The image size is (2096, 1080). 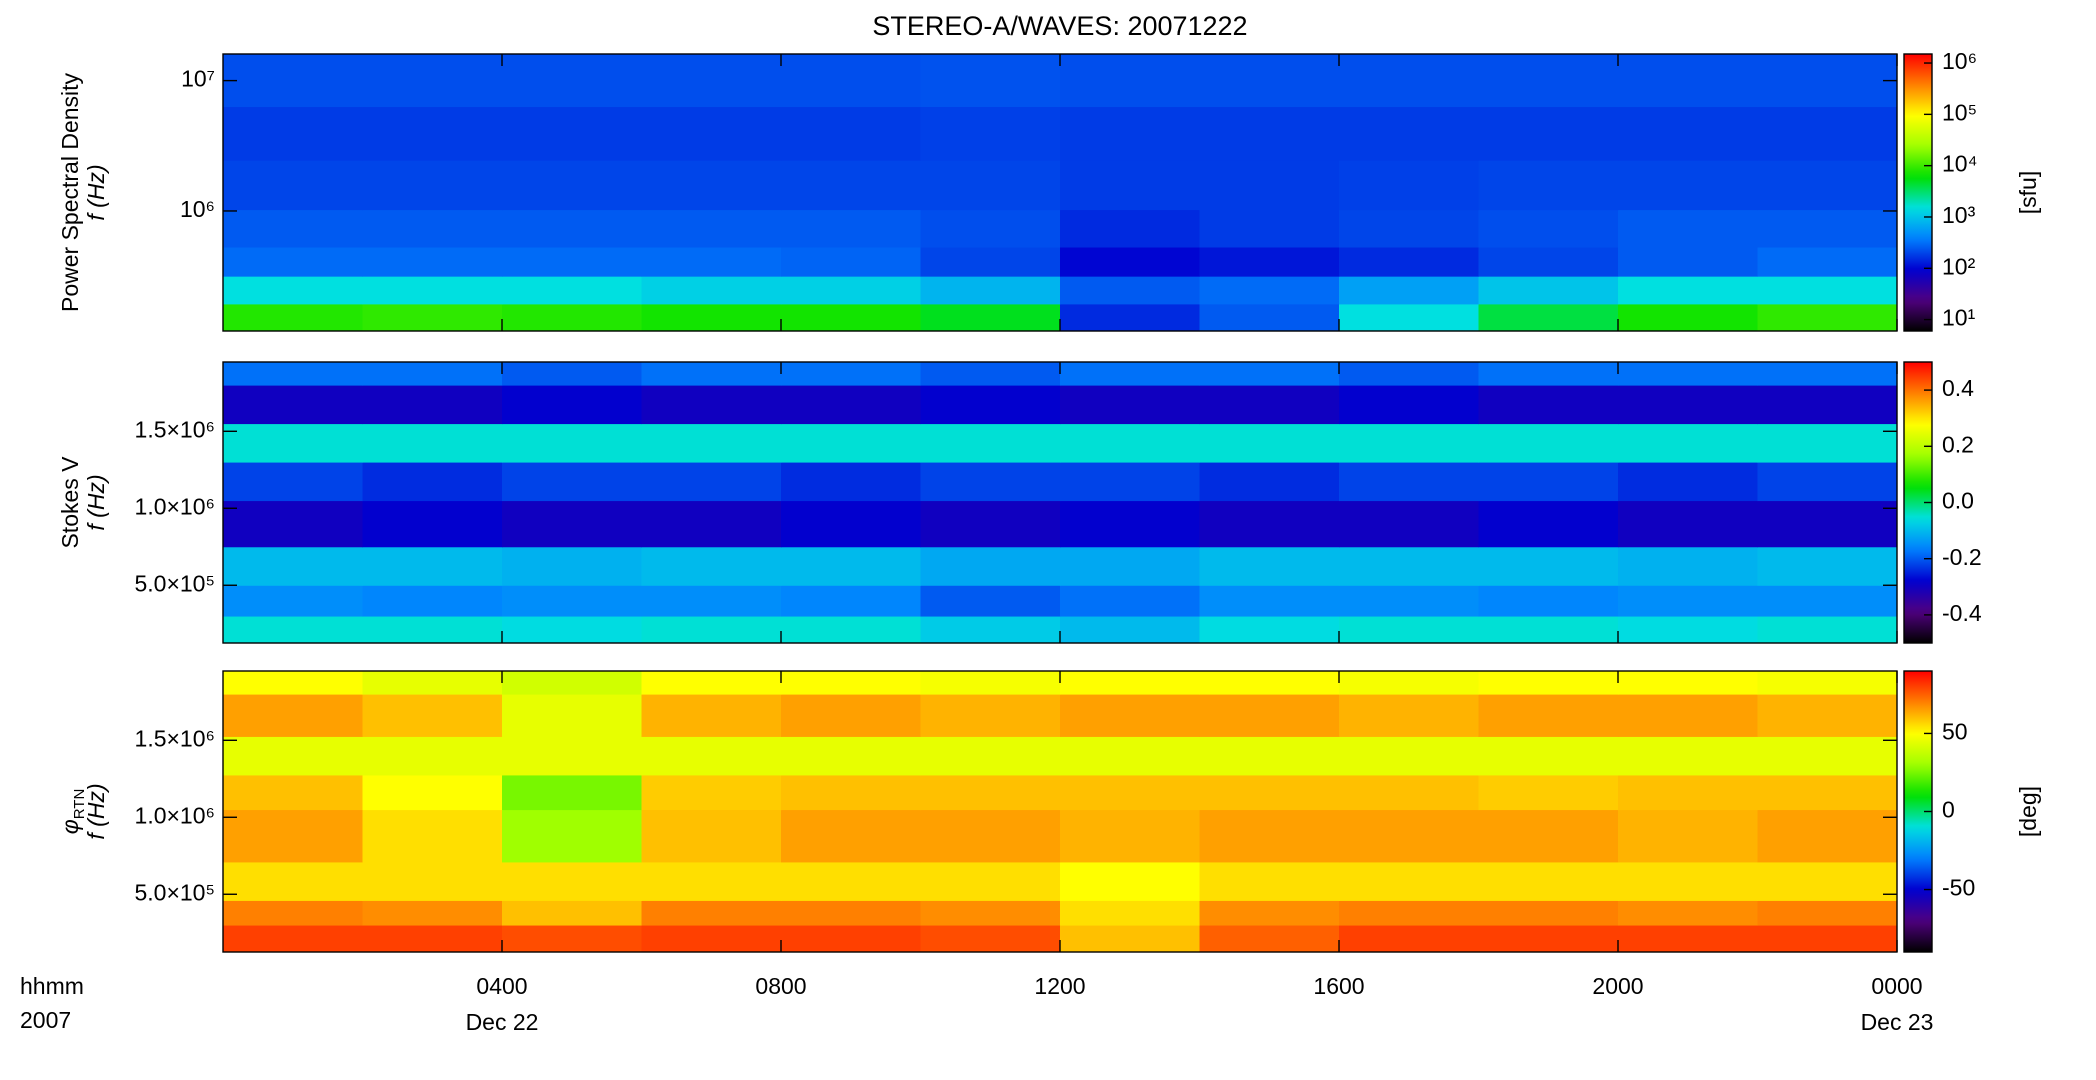 I want to click on colorbar, so click(x=1918, y=192).